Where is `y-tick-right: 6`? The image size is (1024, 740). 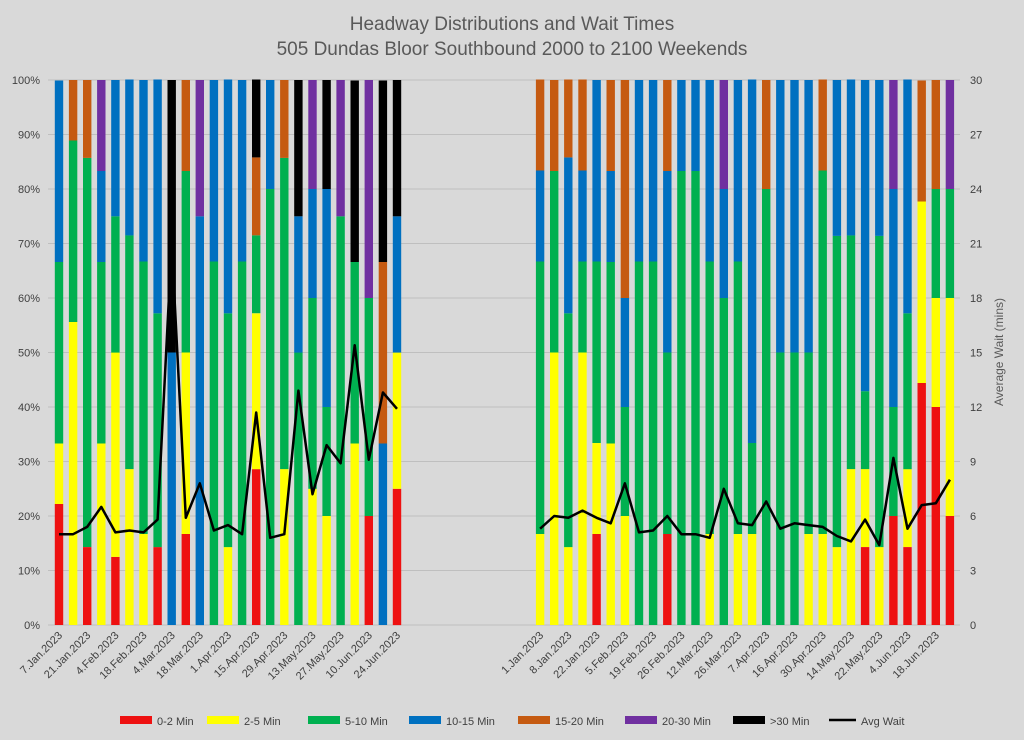
y-tick-right: 6 is located at coordinates (973, 517).